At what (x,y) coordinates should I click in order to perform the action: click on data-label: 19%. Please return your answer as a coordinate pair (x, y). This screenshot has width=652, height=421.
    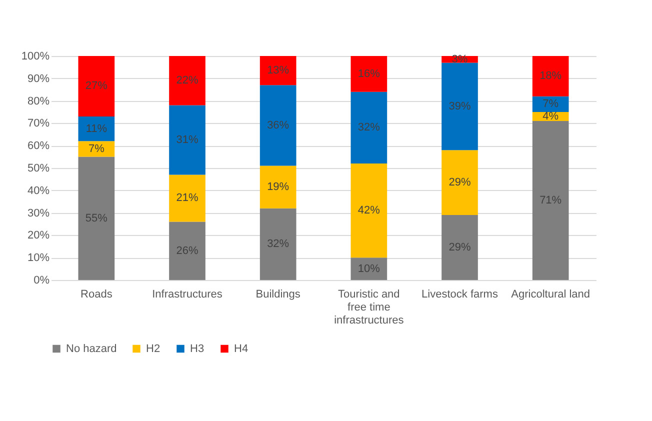
    Looking at the image, I should click on (278, 187).